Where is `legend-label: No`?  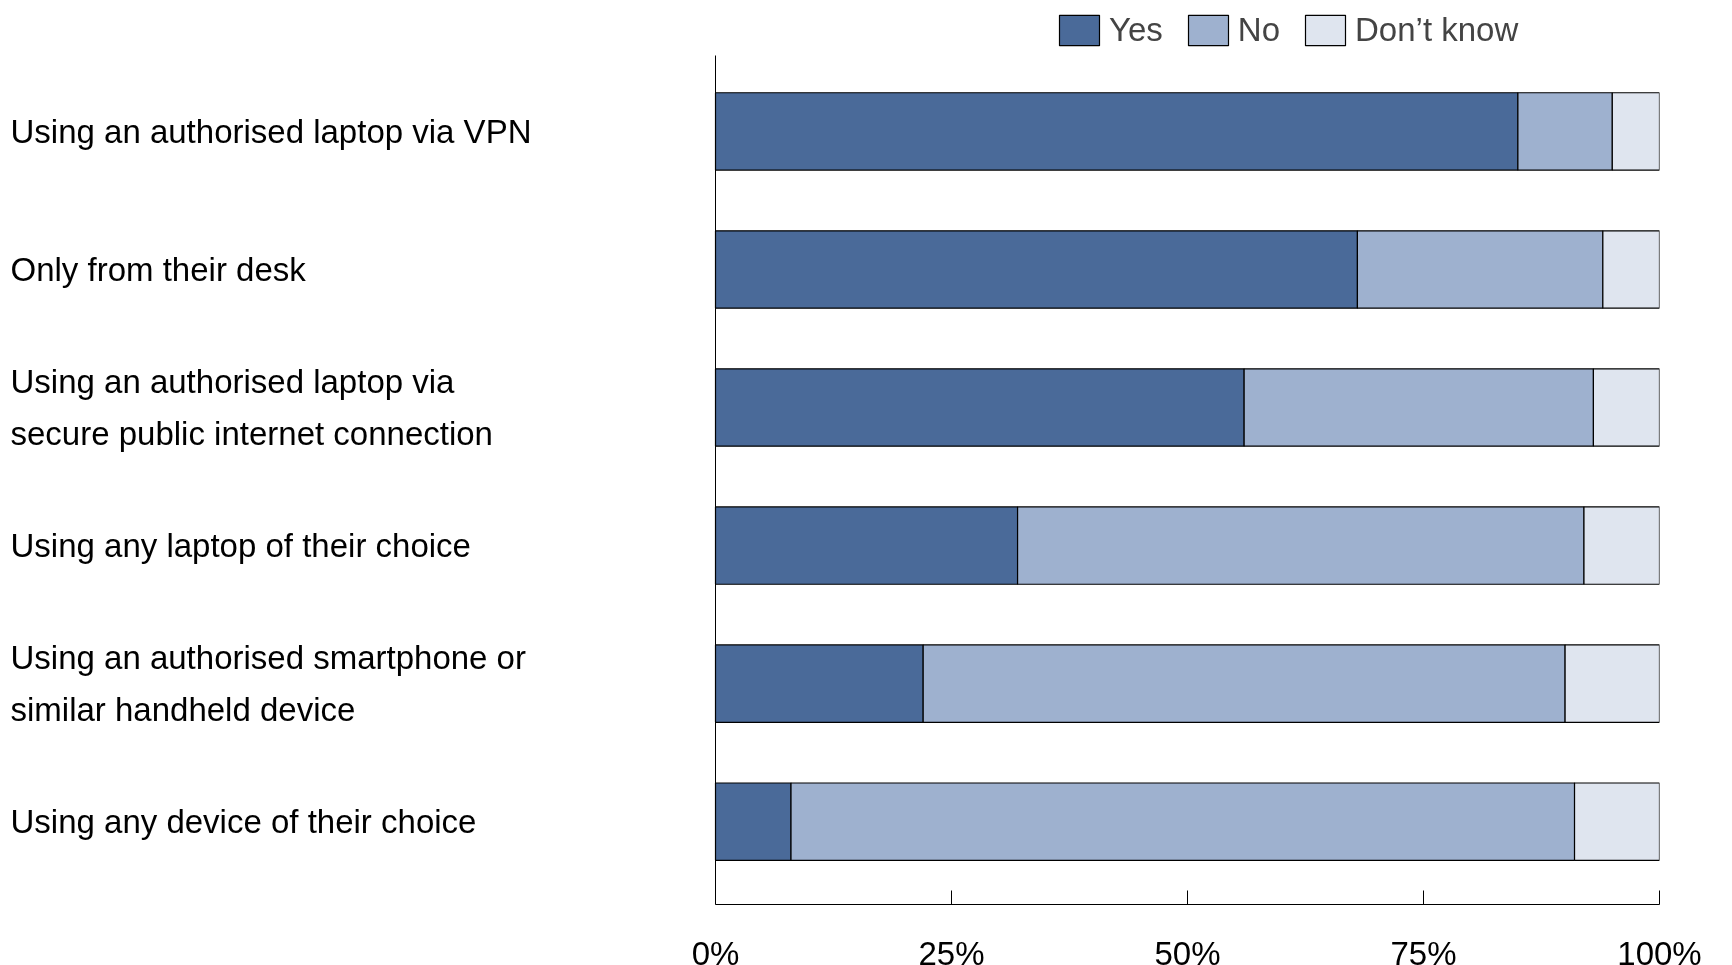
legend-label: No is located at coordinates (1259, 30).